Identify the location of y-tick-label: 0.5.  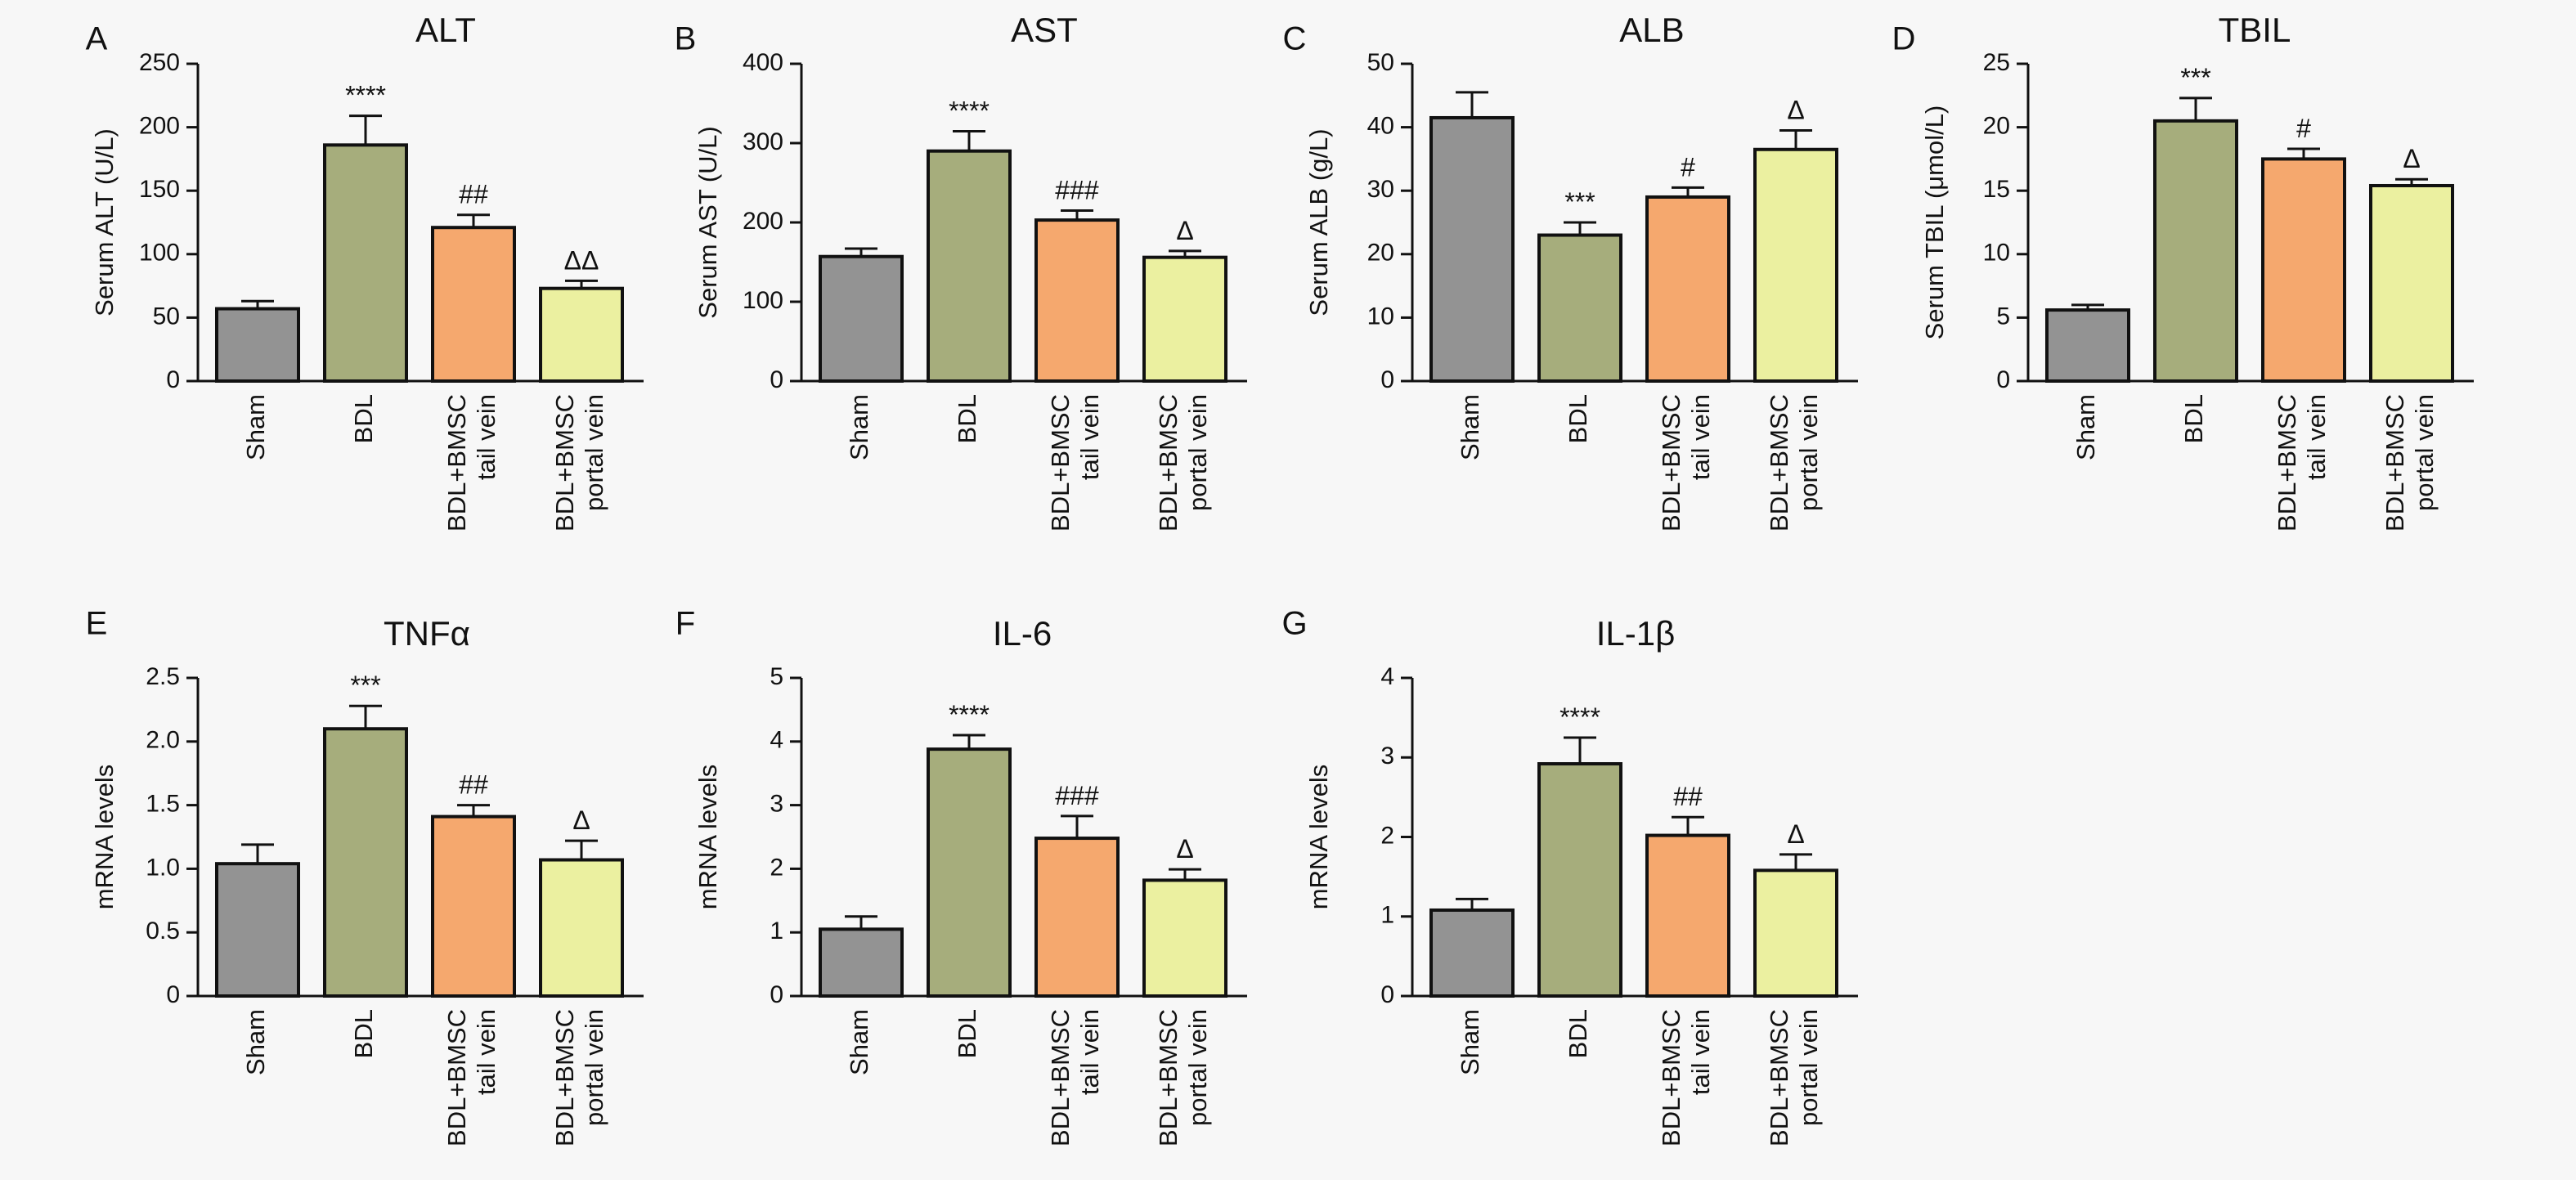
(163, 931).